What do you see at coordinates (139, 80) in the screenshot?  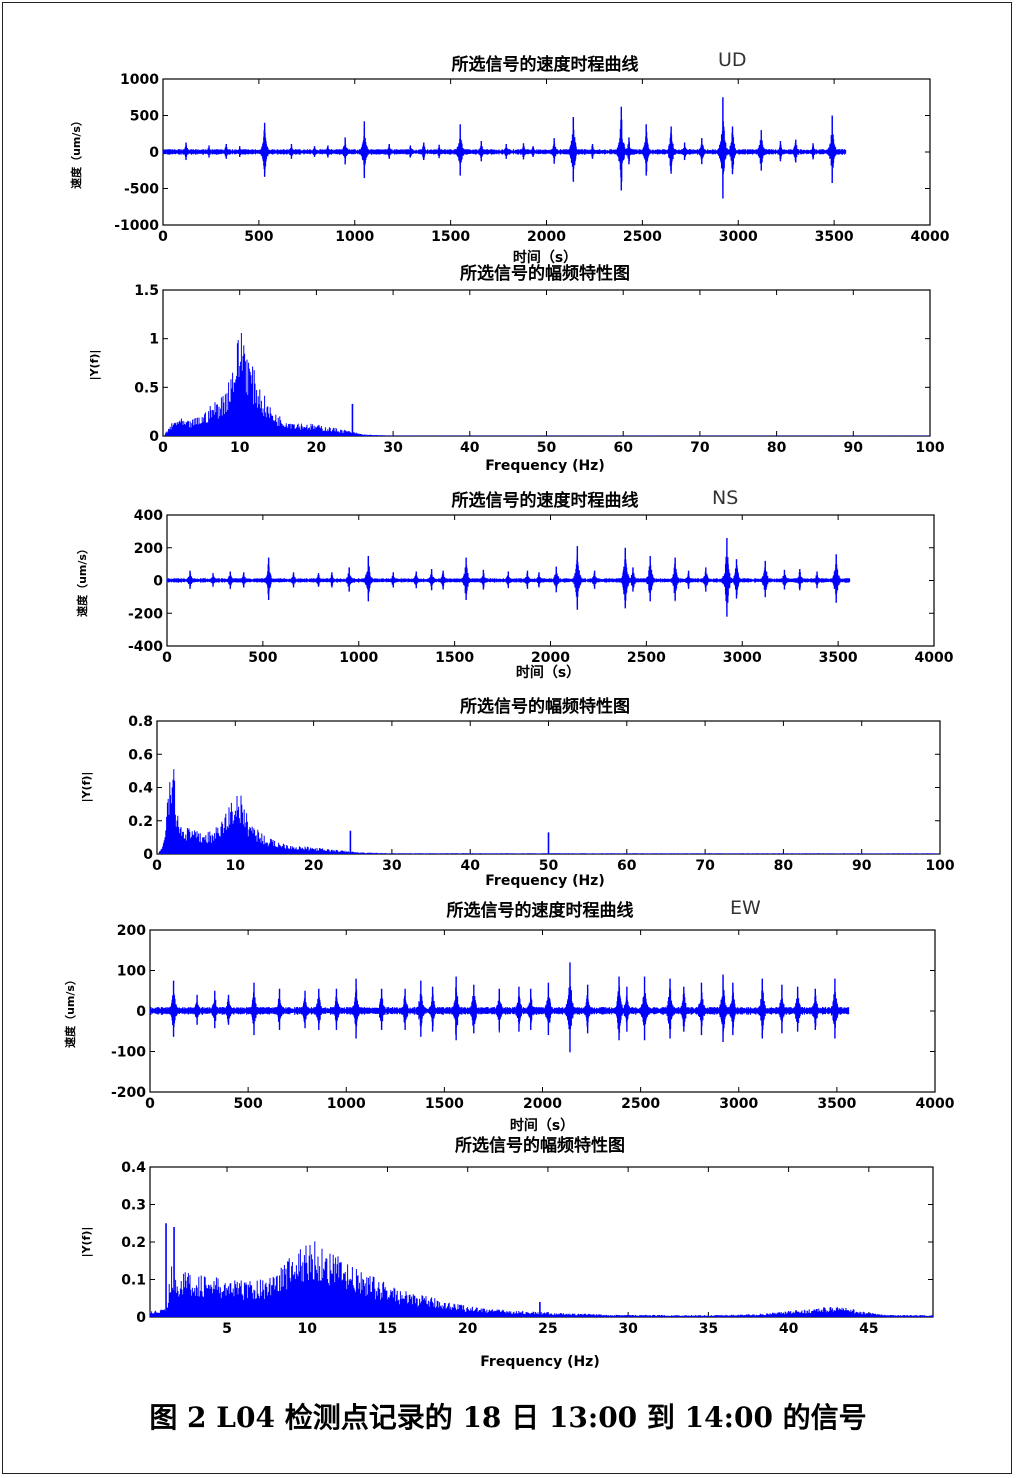 I see `y-tick-label: 1000` at bounding box center [139, 80].